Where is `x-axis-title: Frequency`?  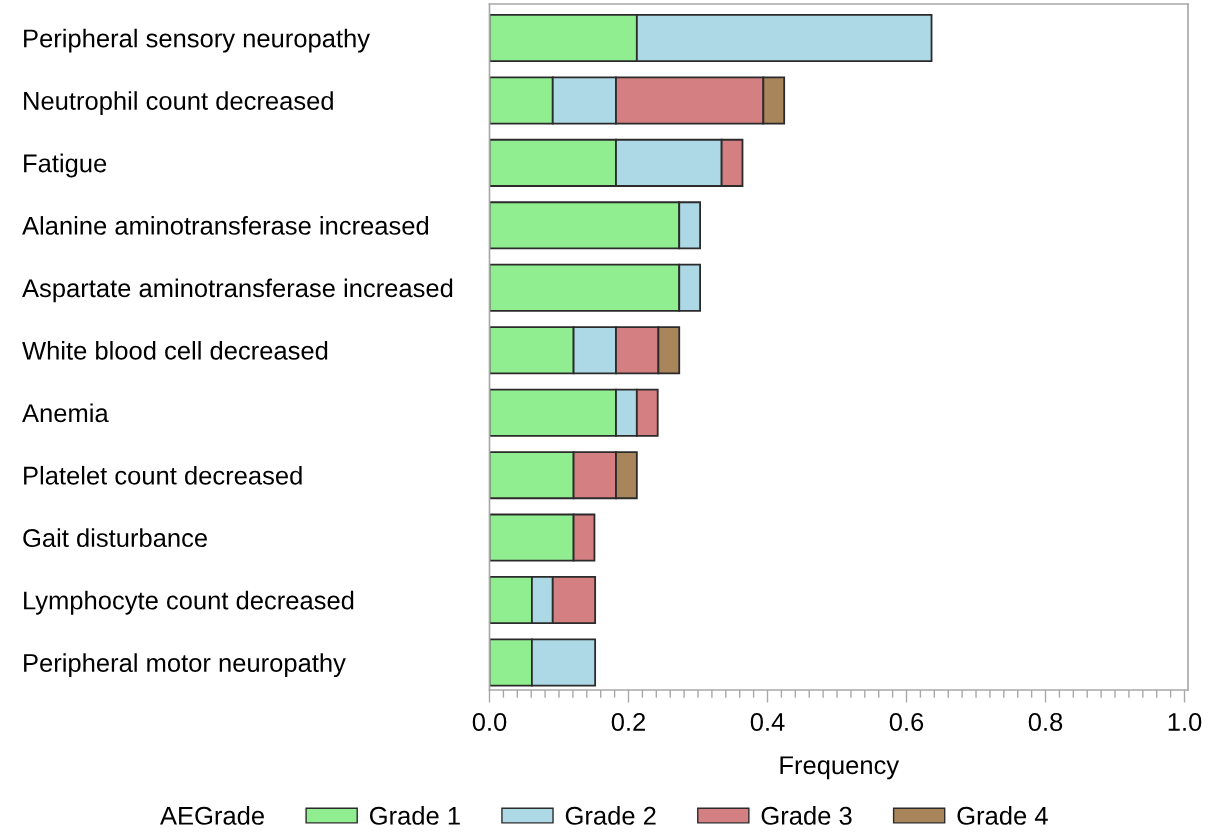
x-axis-title: Frequency is located at coordinates (840, 768).